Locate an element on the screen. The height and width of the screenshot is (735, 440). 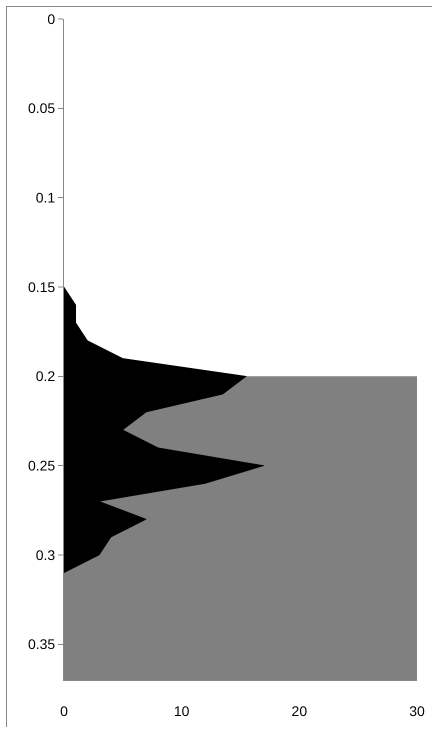
x-tick-label: 30 is located at coordinates (417, 710).